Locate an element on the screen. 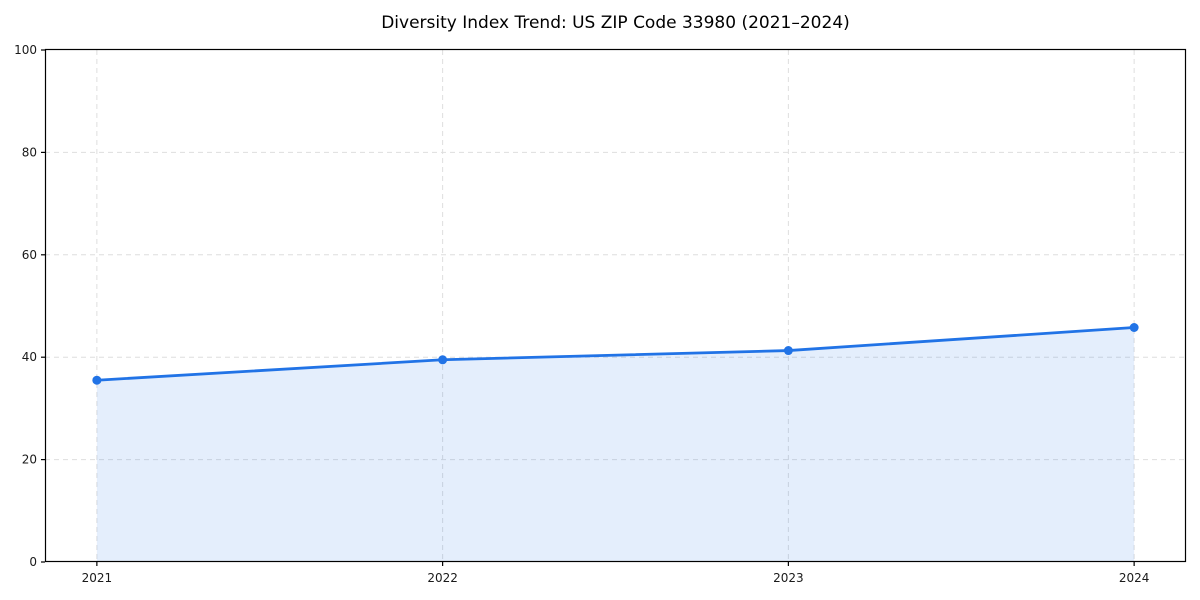  data-point-2023 is located at coordinates (788, 351).